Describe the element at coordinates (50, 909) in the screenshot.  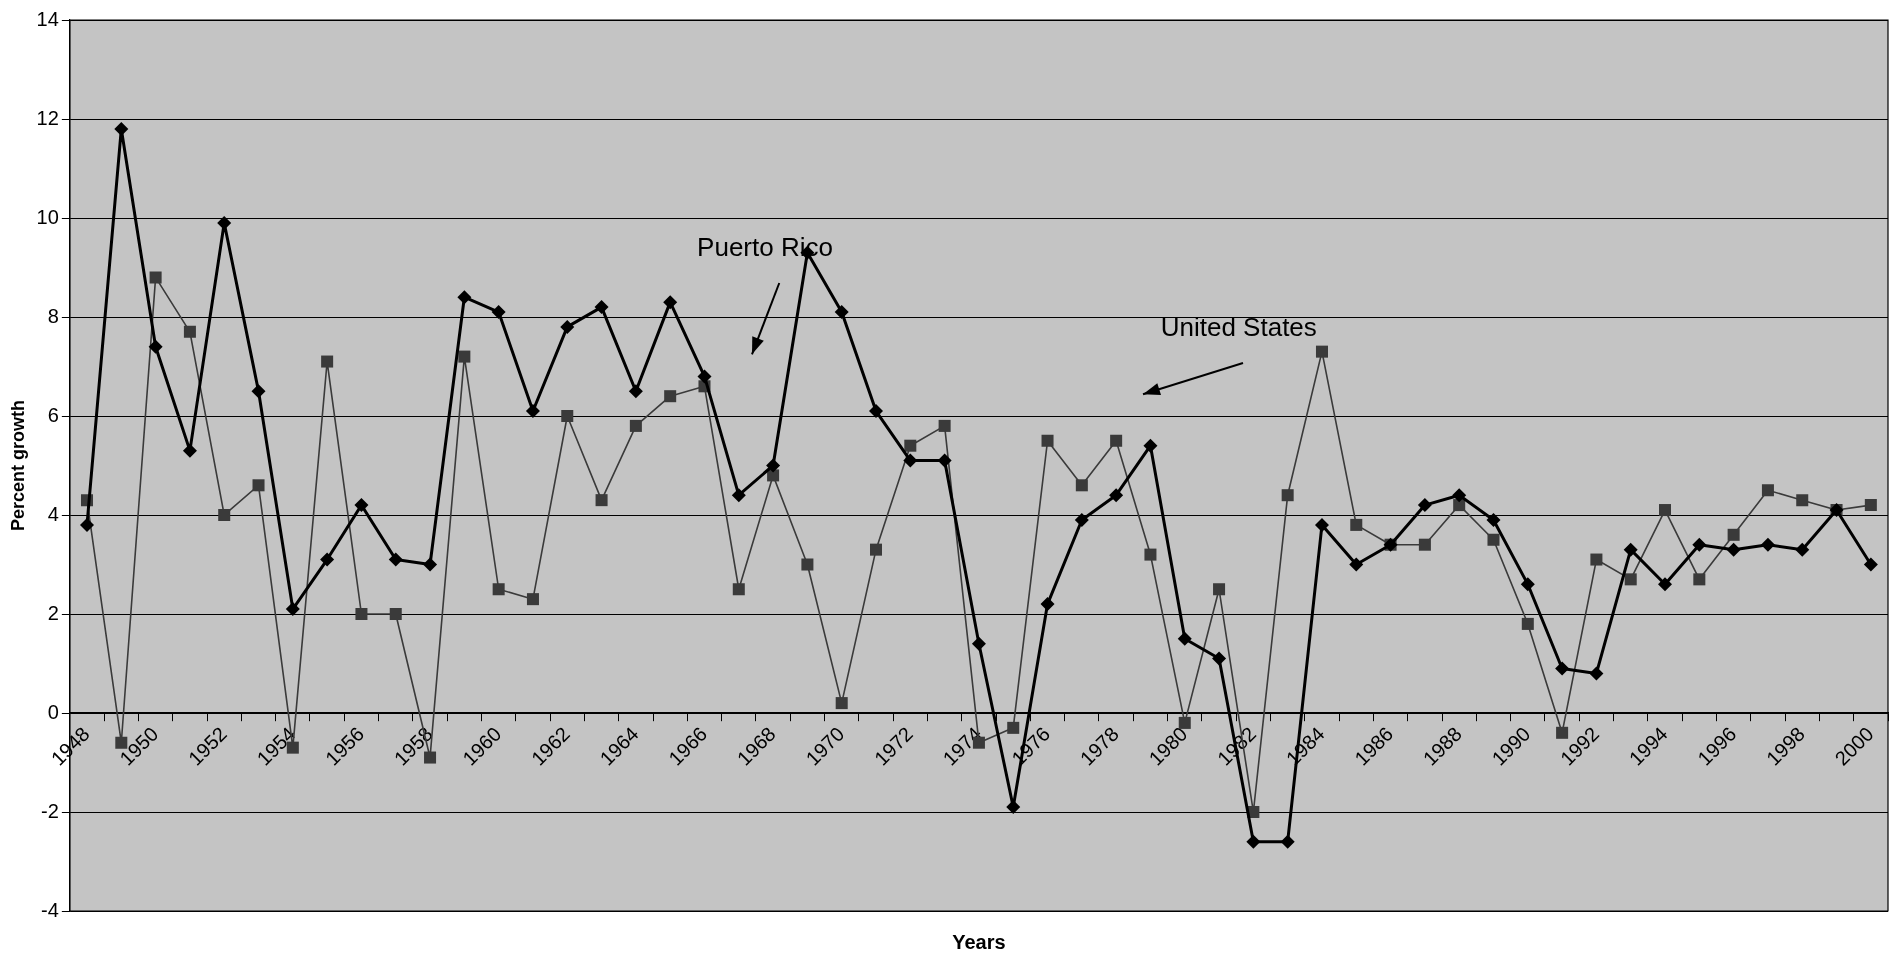
I see `y-tick-label: -4` at that location.